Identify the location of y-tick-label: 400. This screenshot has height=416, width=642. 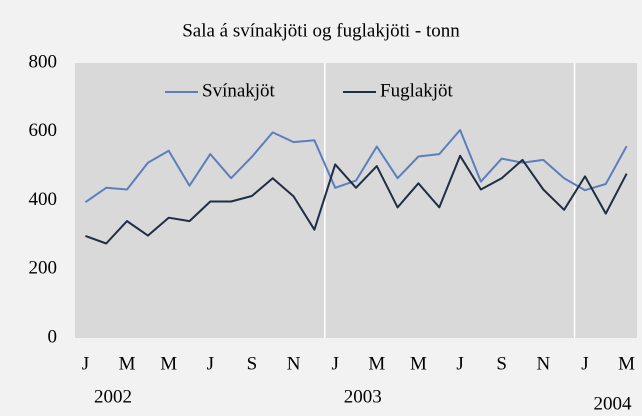
(43, 199).